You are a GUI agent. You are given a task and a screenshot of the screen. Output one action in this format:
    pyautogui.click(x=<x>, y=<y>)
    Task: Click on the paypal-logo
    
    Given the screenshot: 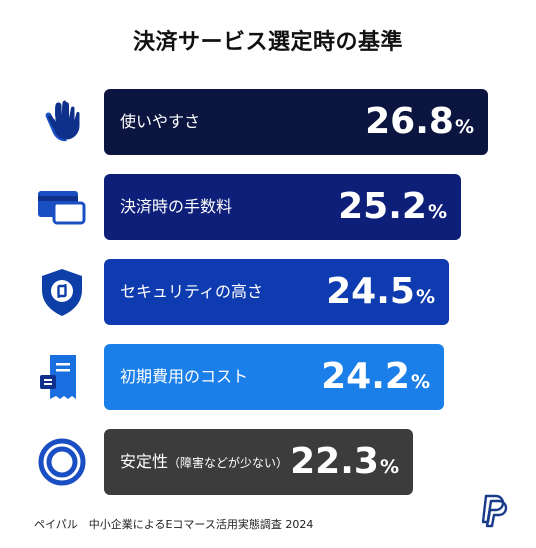 What is the action you would take?
    pyautogui.click(x=494, y=511)
    